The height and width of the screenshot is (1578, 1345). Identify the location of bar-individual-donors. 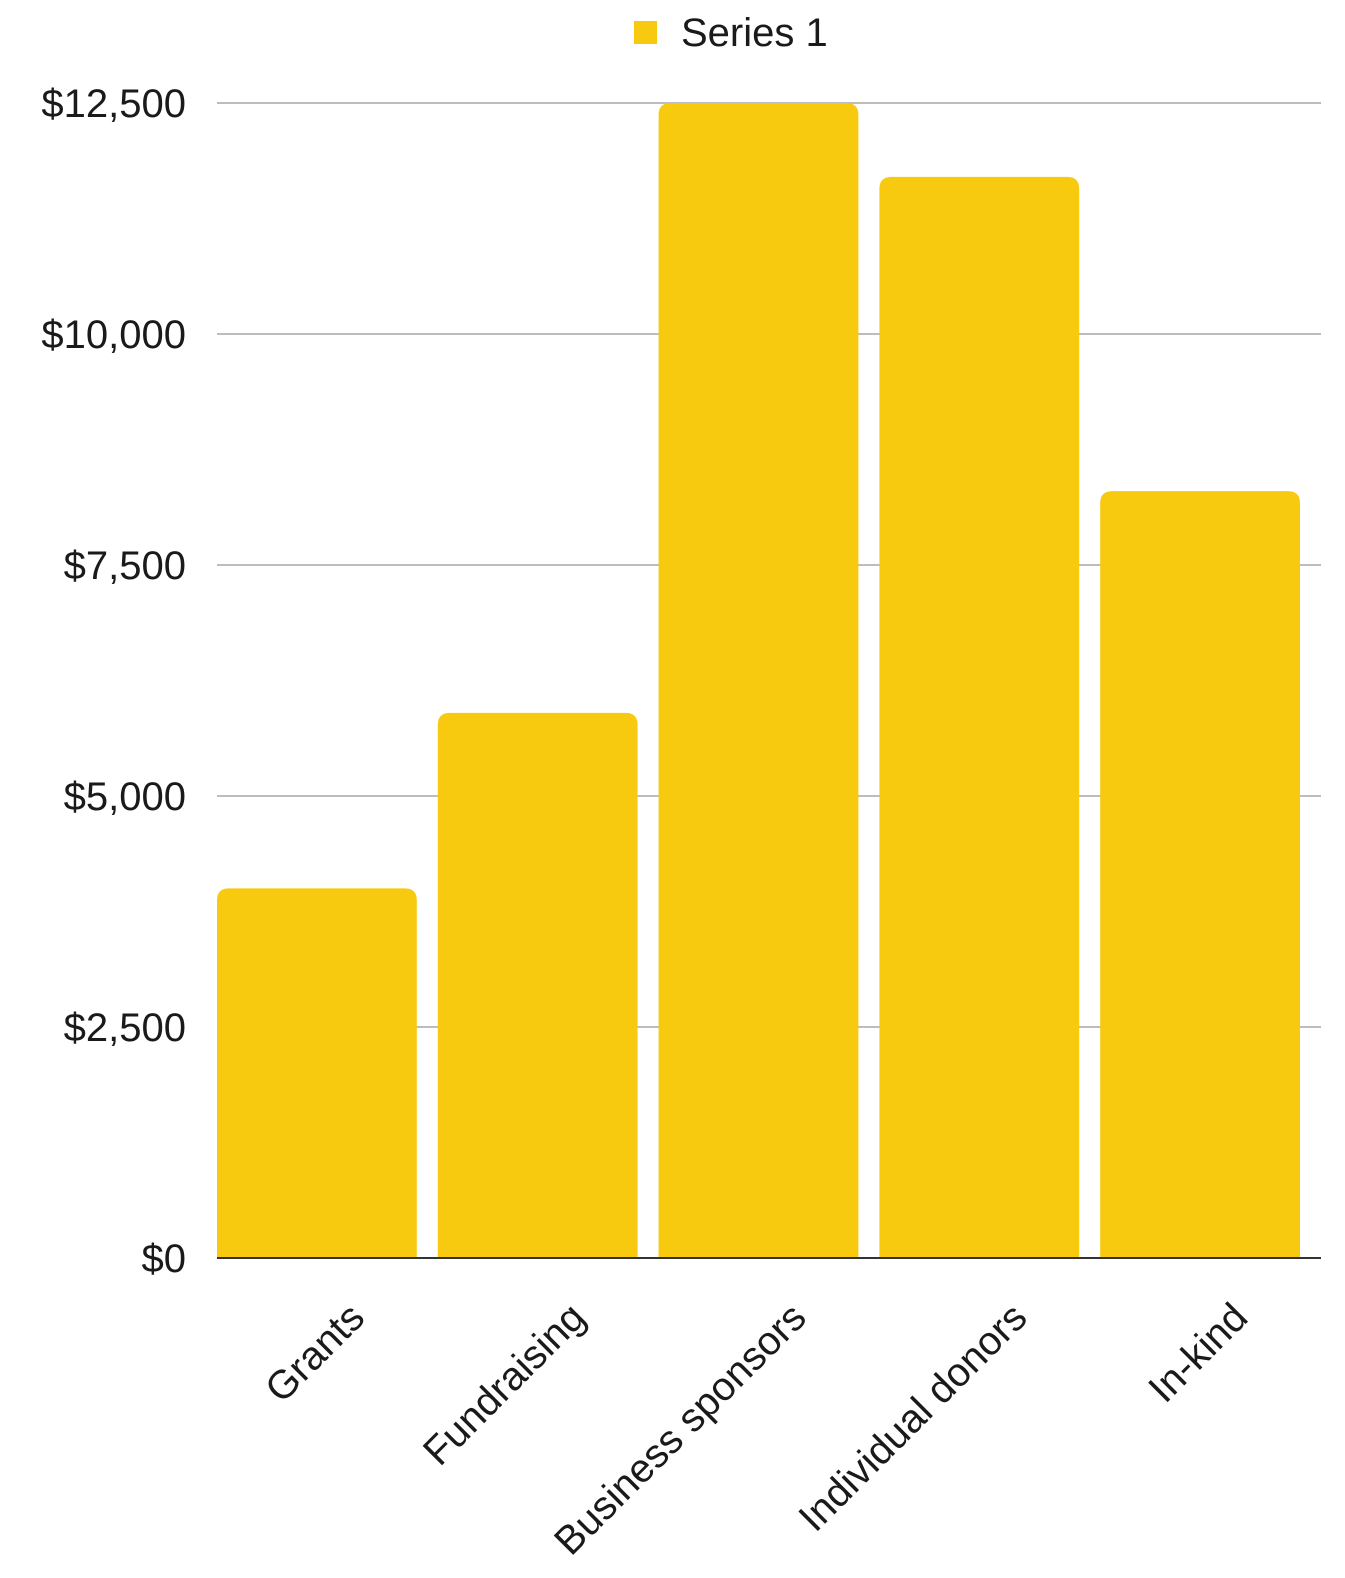
(979, 717).